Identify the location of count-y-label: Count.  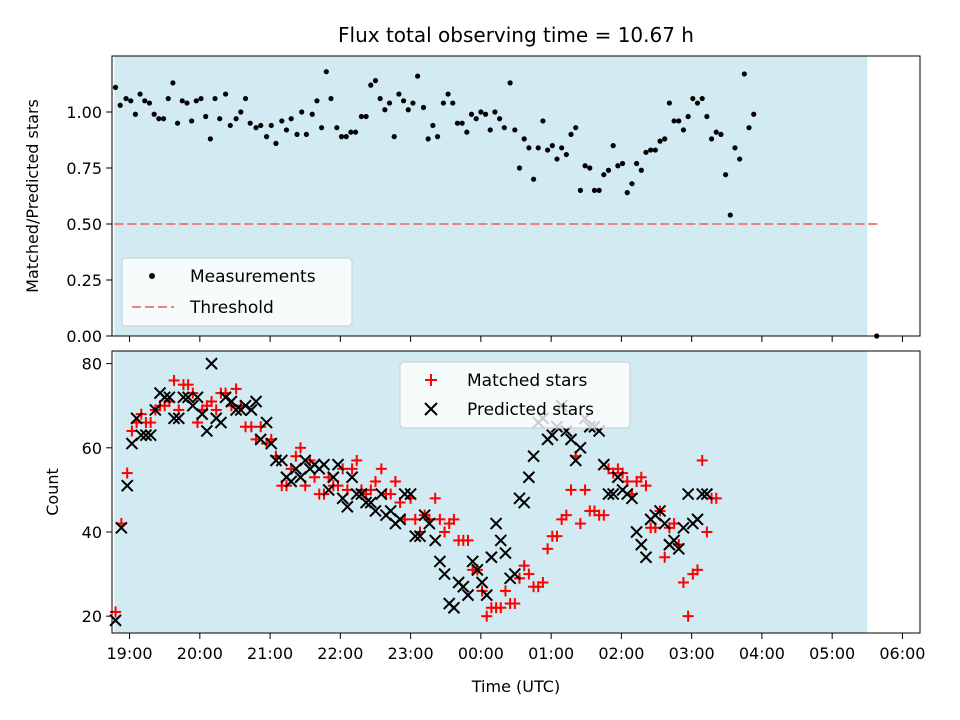
(52, 492).